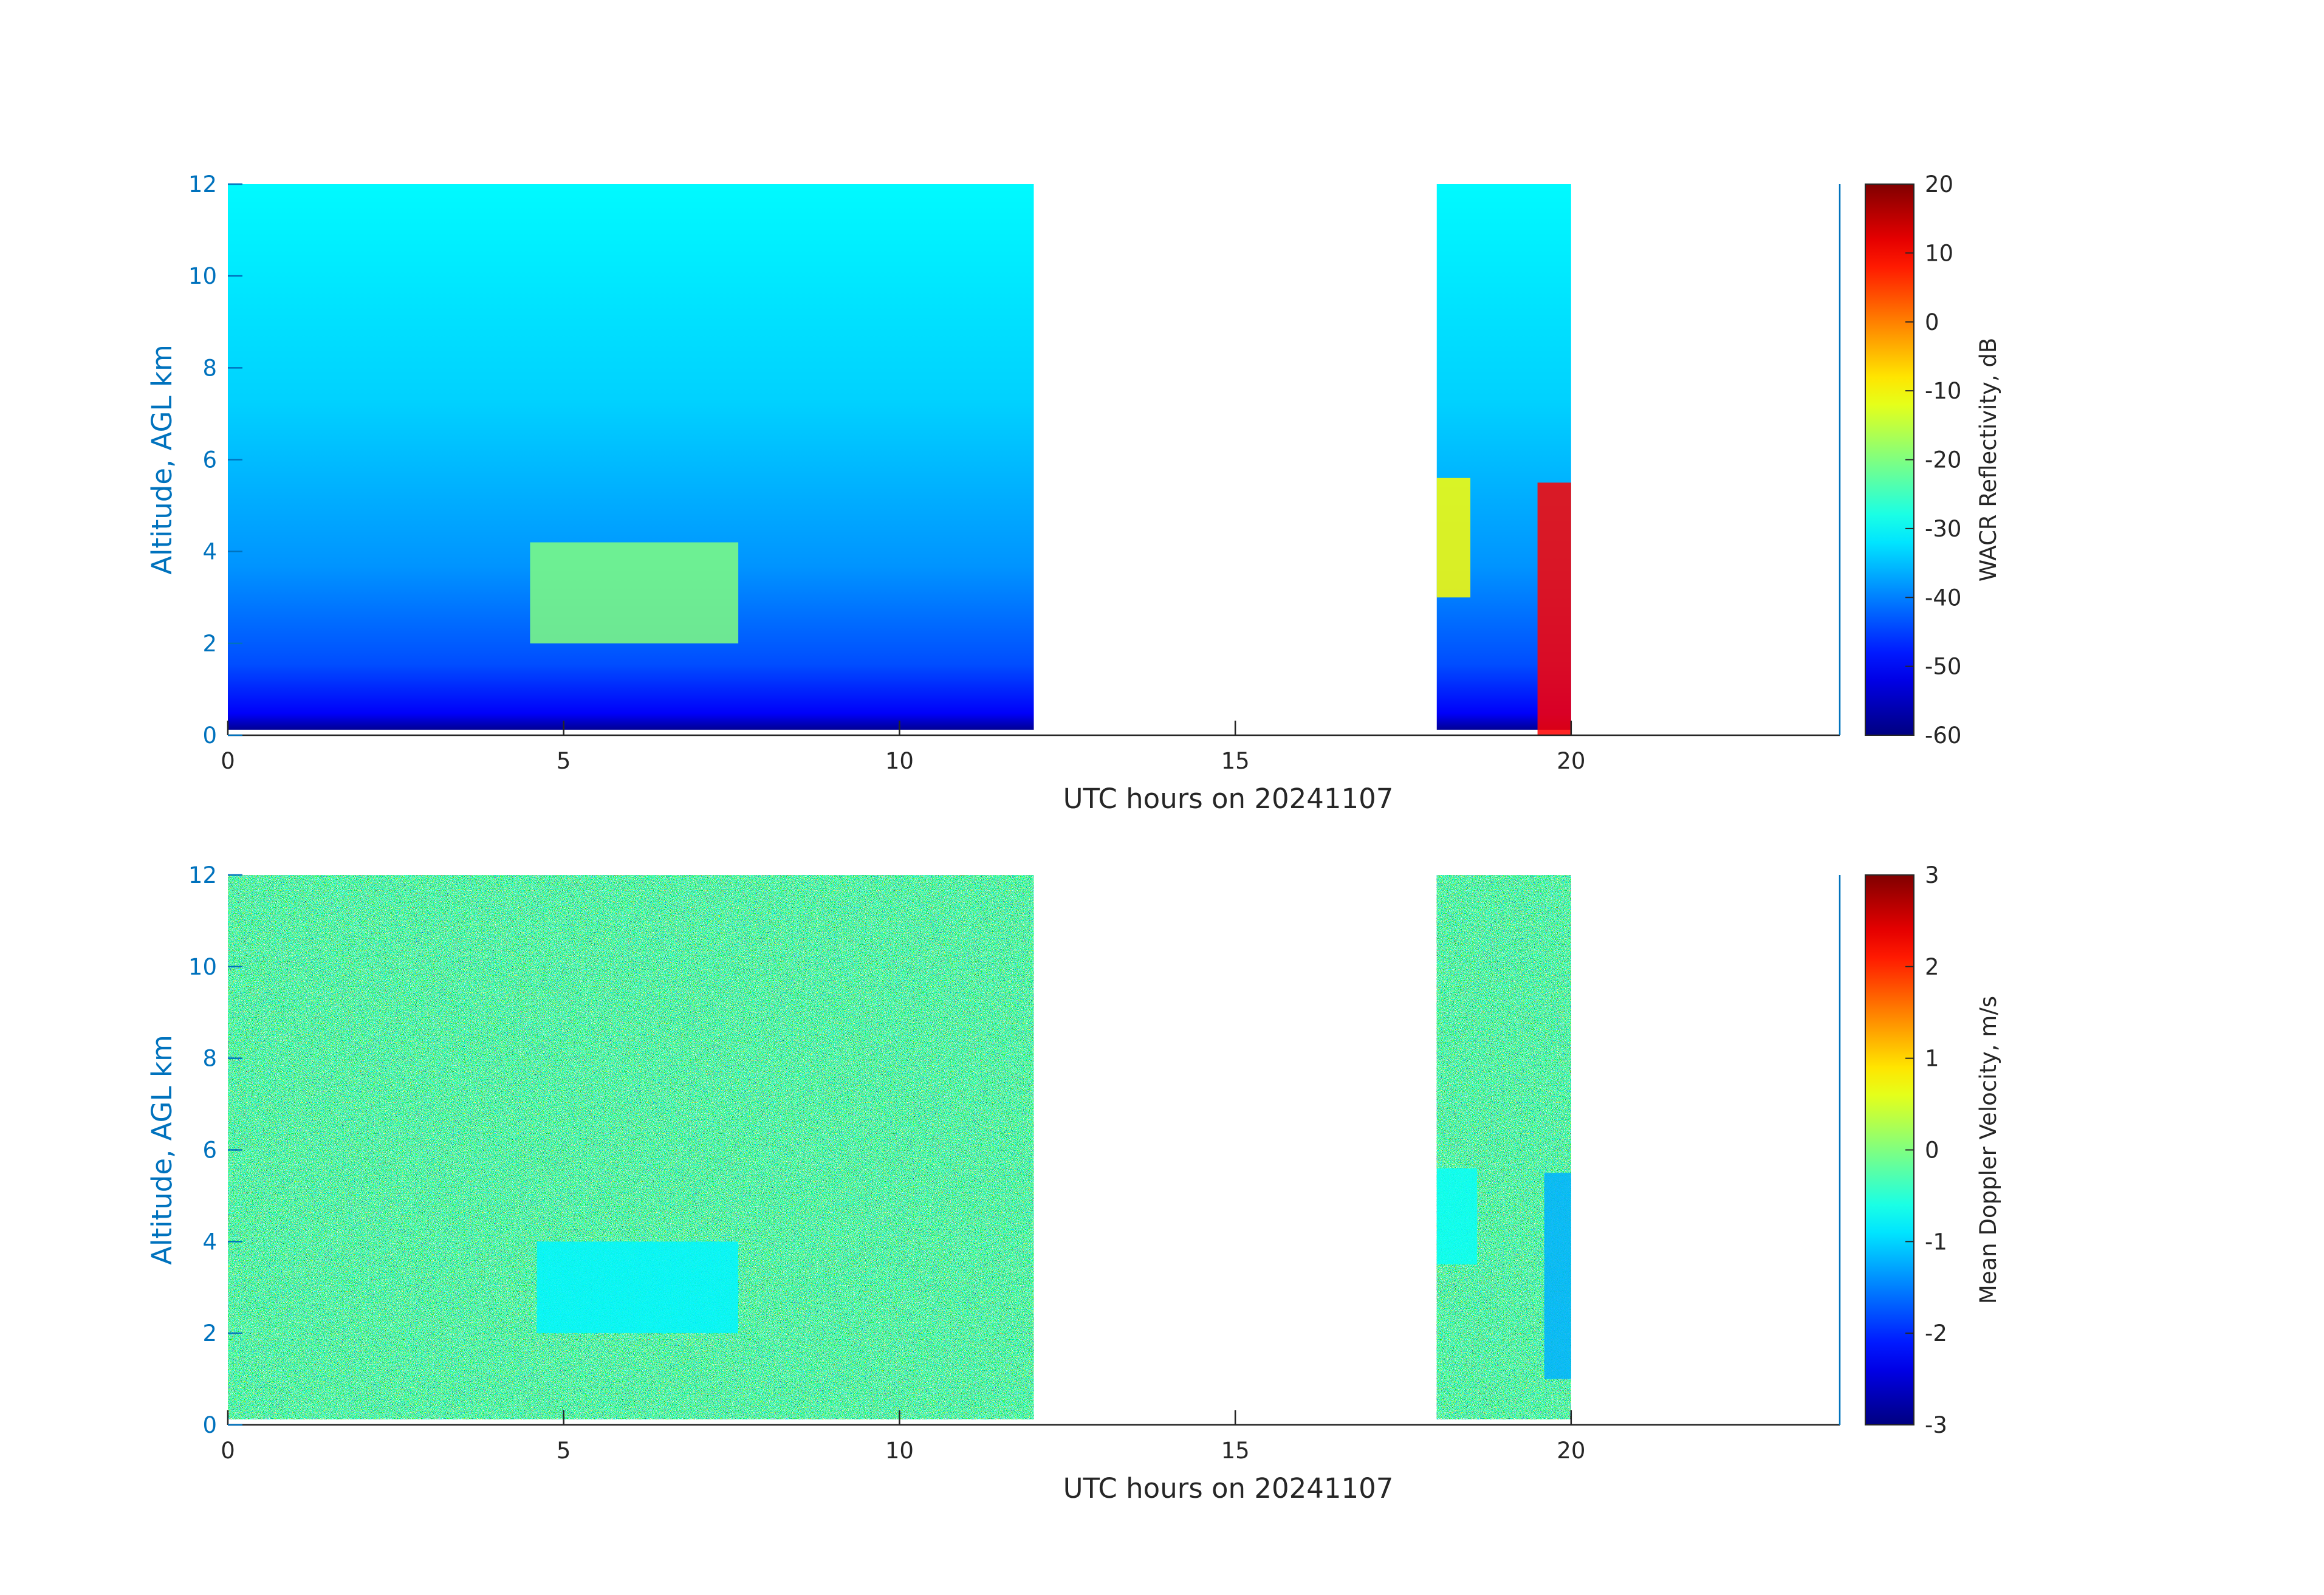 This screenshot has height=1595, width=2324. What do you see at coordinates (1939, 184) in the screenshot?
I see `colorbar-tick-label: 20` at bounding box center [1939, 184].